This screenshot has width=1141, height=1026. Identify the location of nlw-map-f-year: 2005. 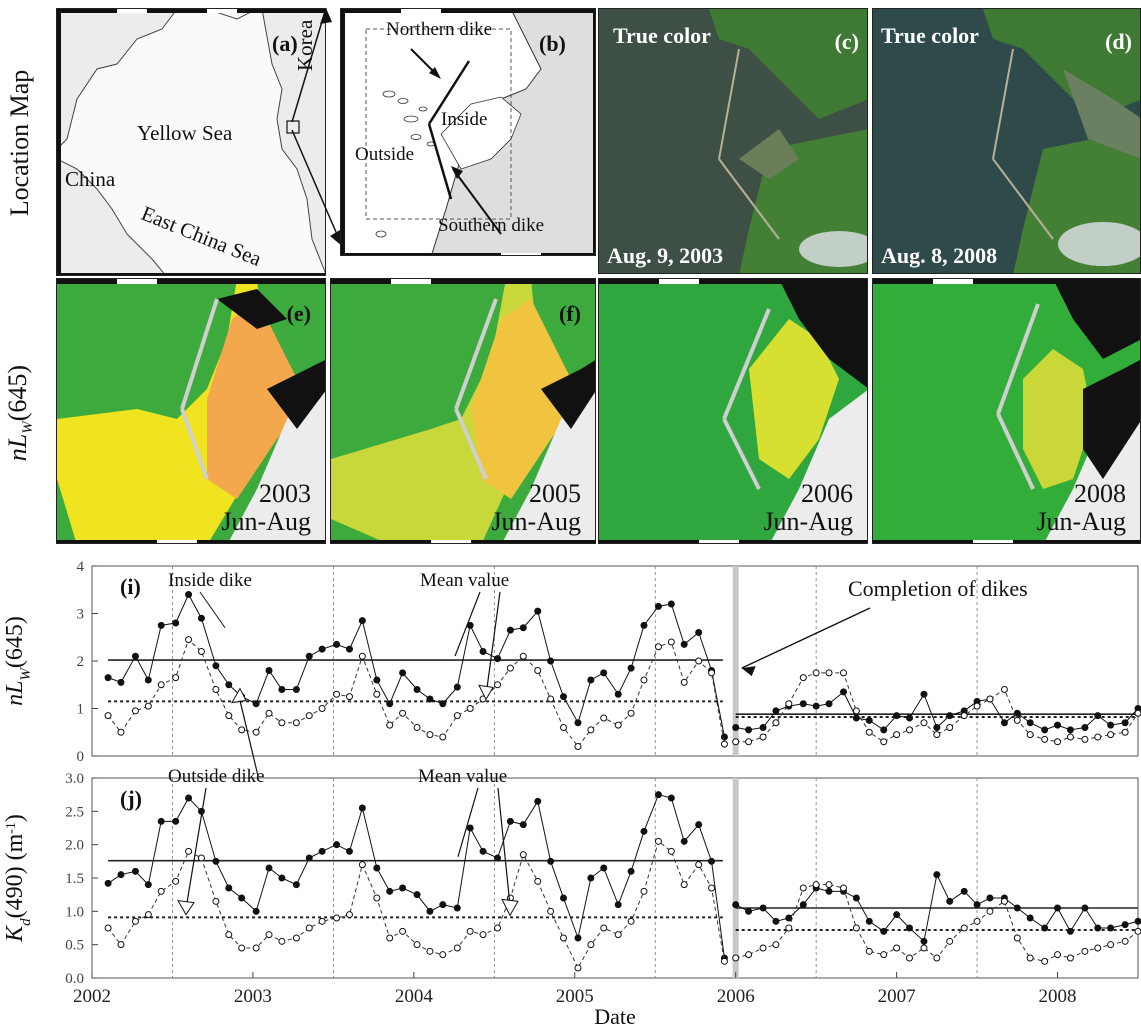
(555, 493).